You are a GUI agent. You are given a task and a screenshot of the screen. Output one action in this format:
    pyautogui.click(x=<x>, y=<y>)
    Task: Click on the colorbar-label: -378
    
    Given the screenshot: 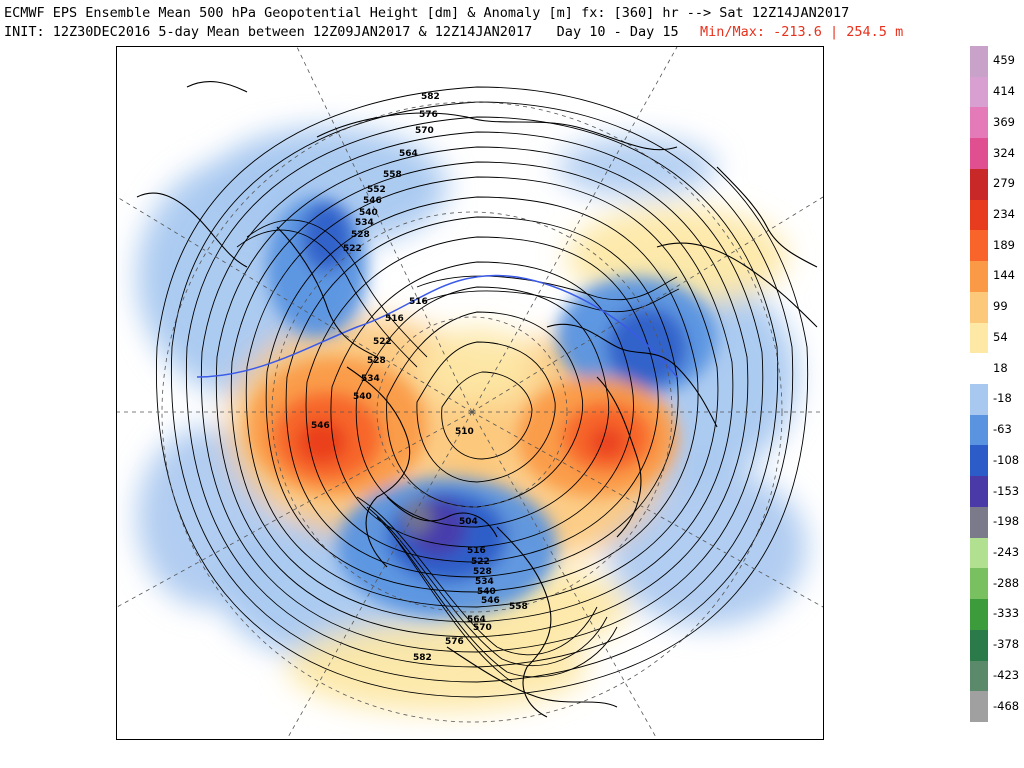 What is the action you would take?
    pyautogui.click(x=1006, y=644)
    